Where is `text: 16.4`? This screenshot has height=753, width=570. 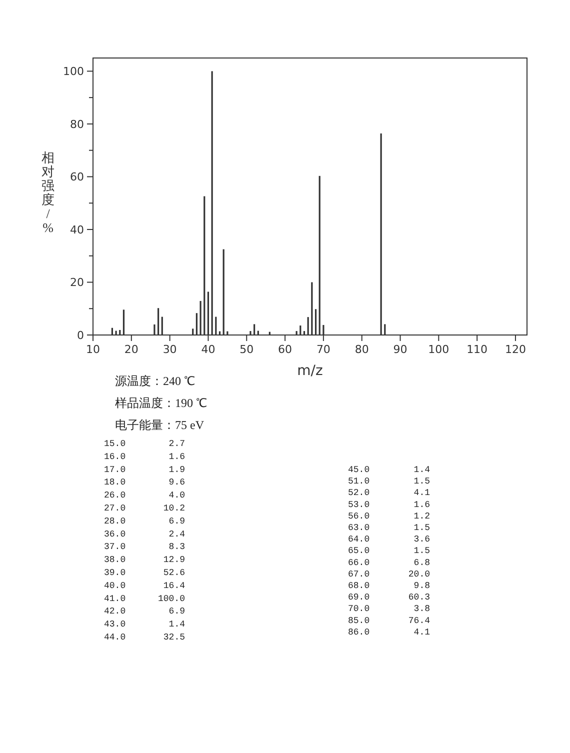 text: 16.4 is located at coordinates (174, 585).